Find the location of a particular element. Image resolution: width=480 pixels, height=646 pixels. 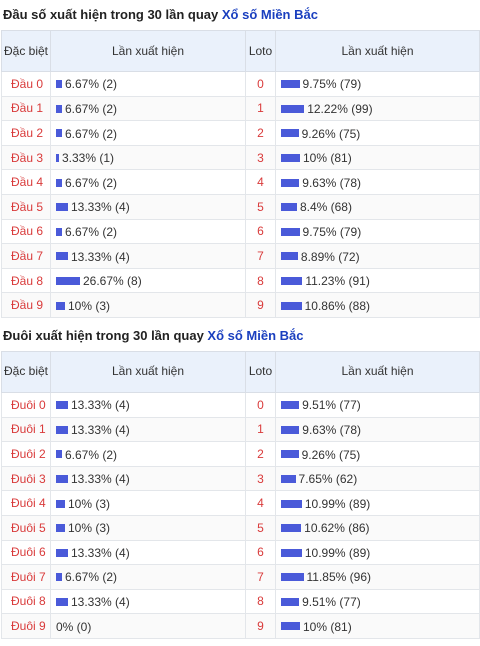

dau-heading-link: Xổ số Miền Bắc is located at coordinates (269, 14).